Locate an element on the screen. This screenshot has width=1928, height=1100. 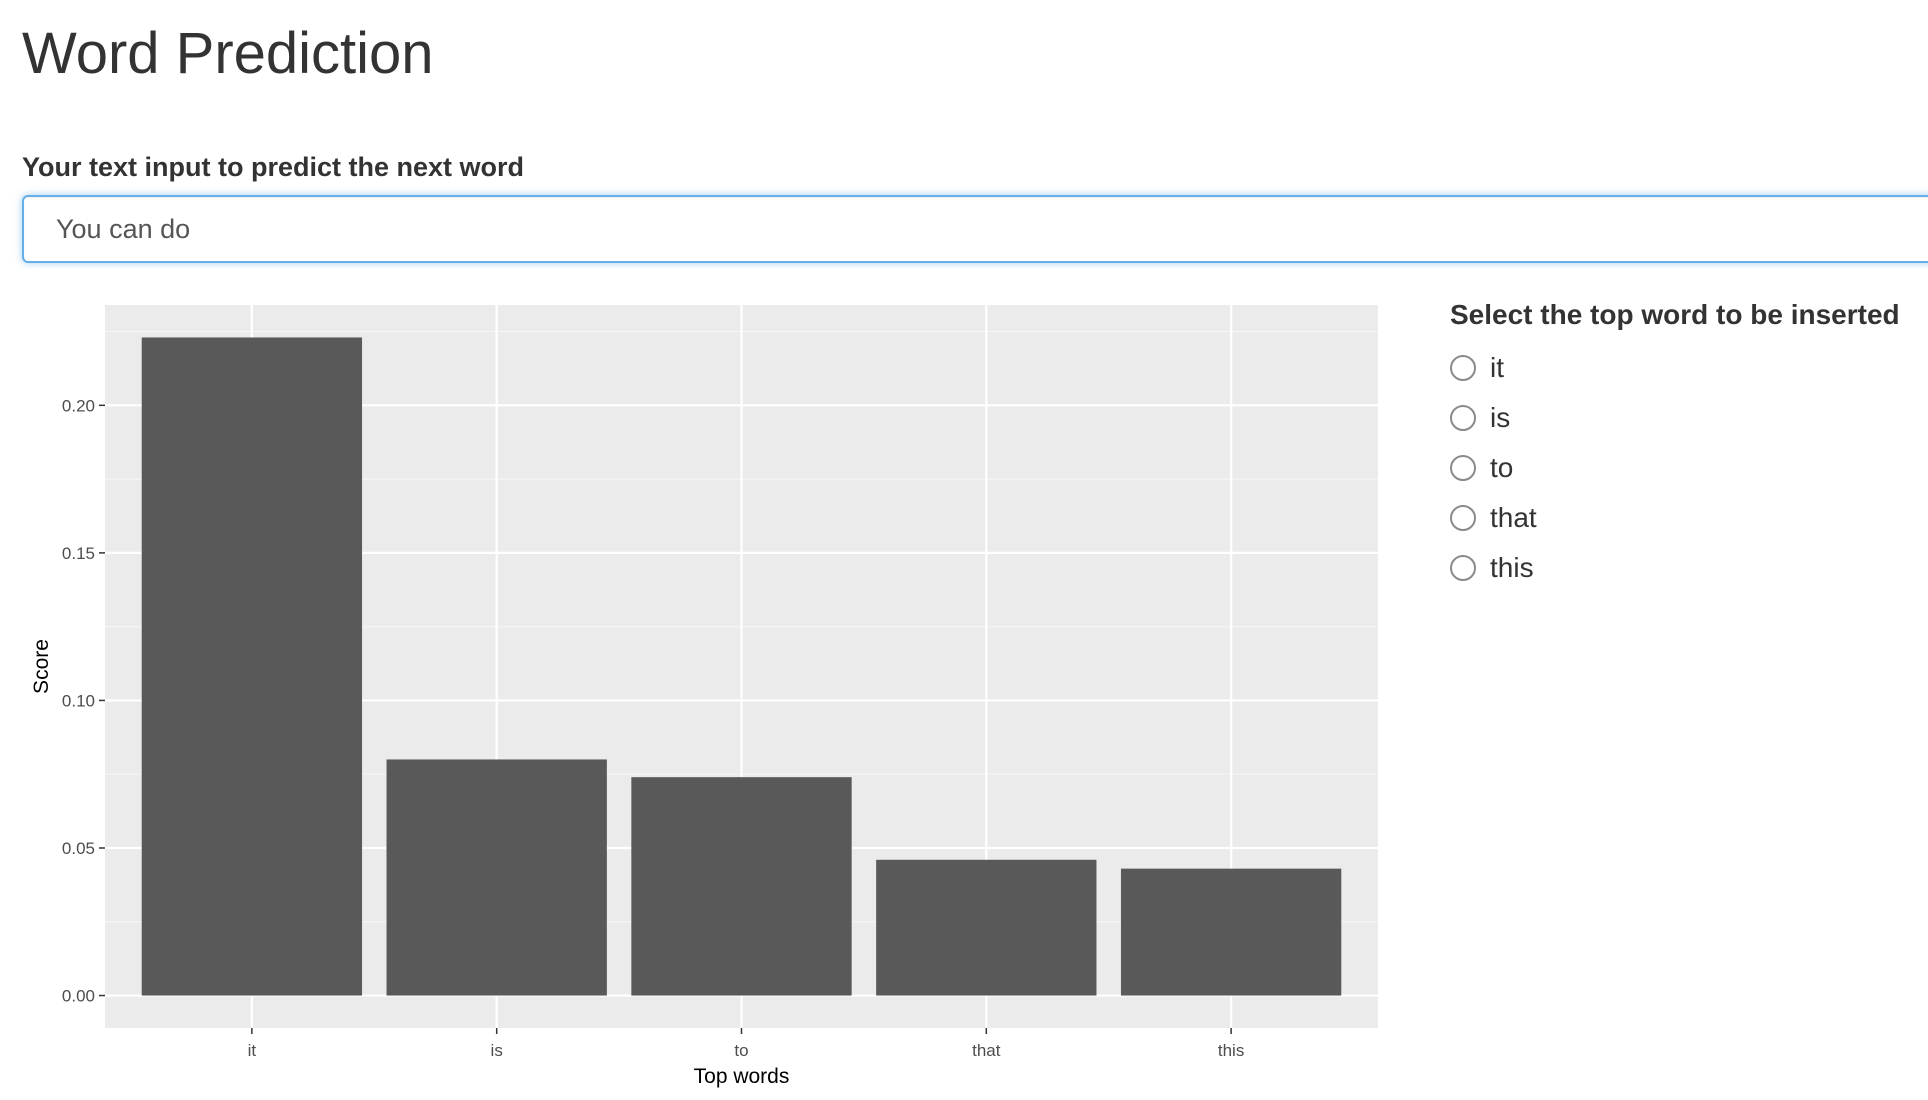
radio-options-list: it is to that this is located at coordinates (1685, 468).